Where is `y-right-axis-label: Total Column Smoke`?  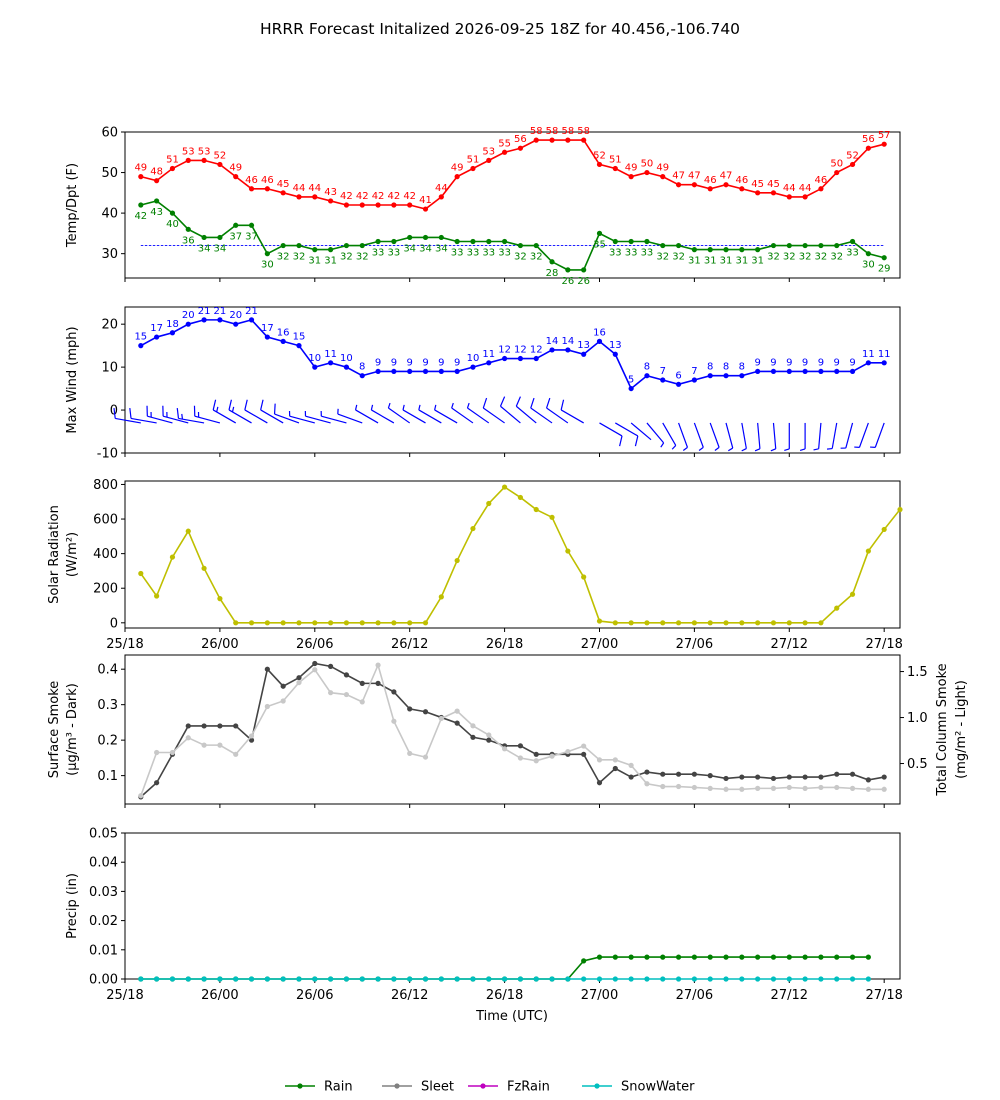 y-right-axis-label: Total Column Smoke is located at coordinates (942, 729).